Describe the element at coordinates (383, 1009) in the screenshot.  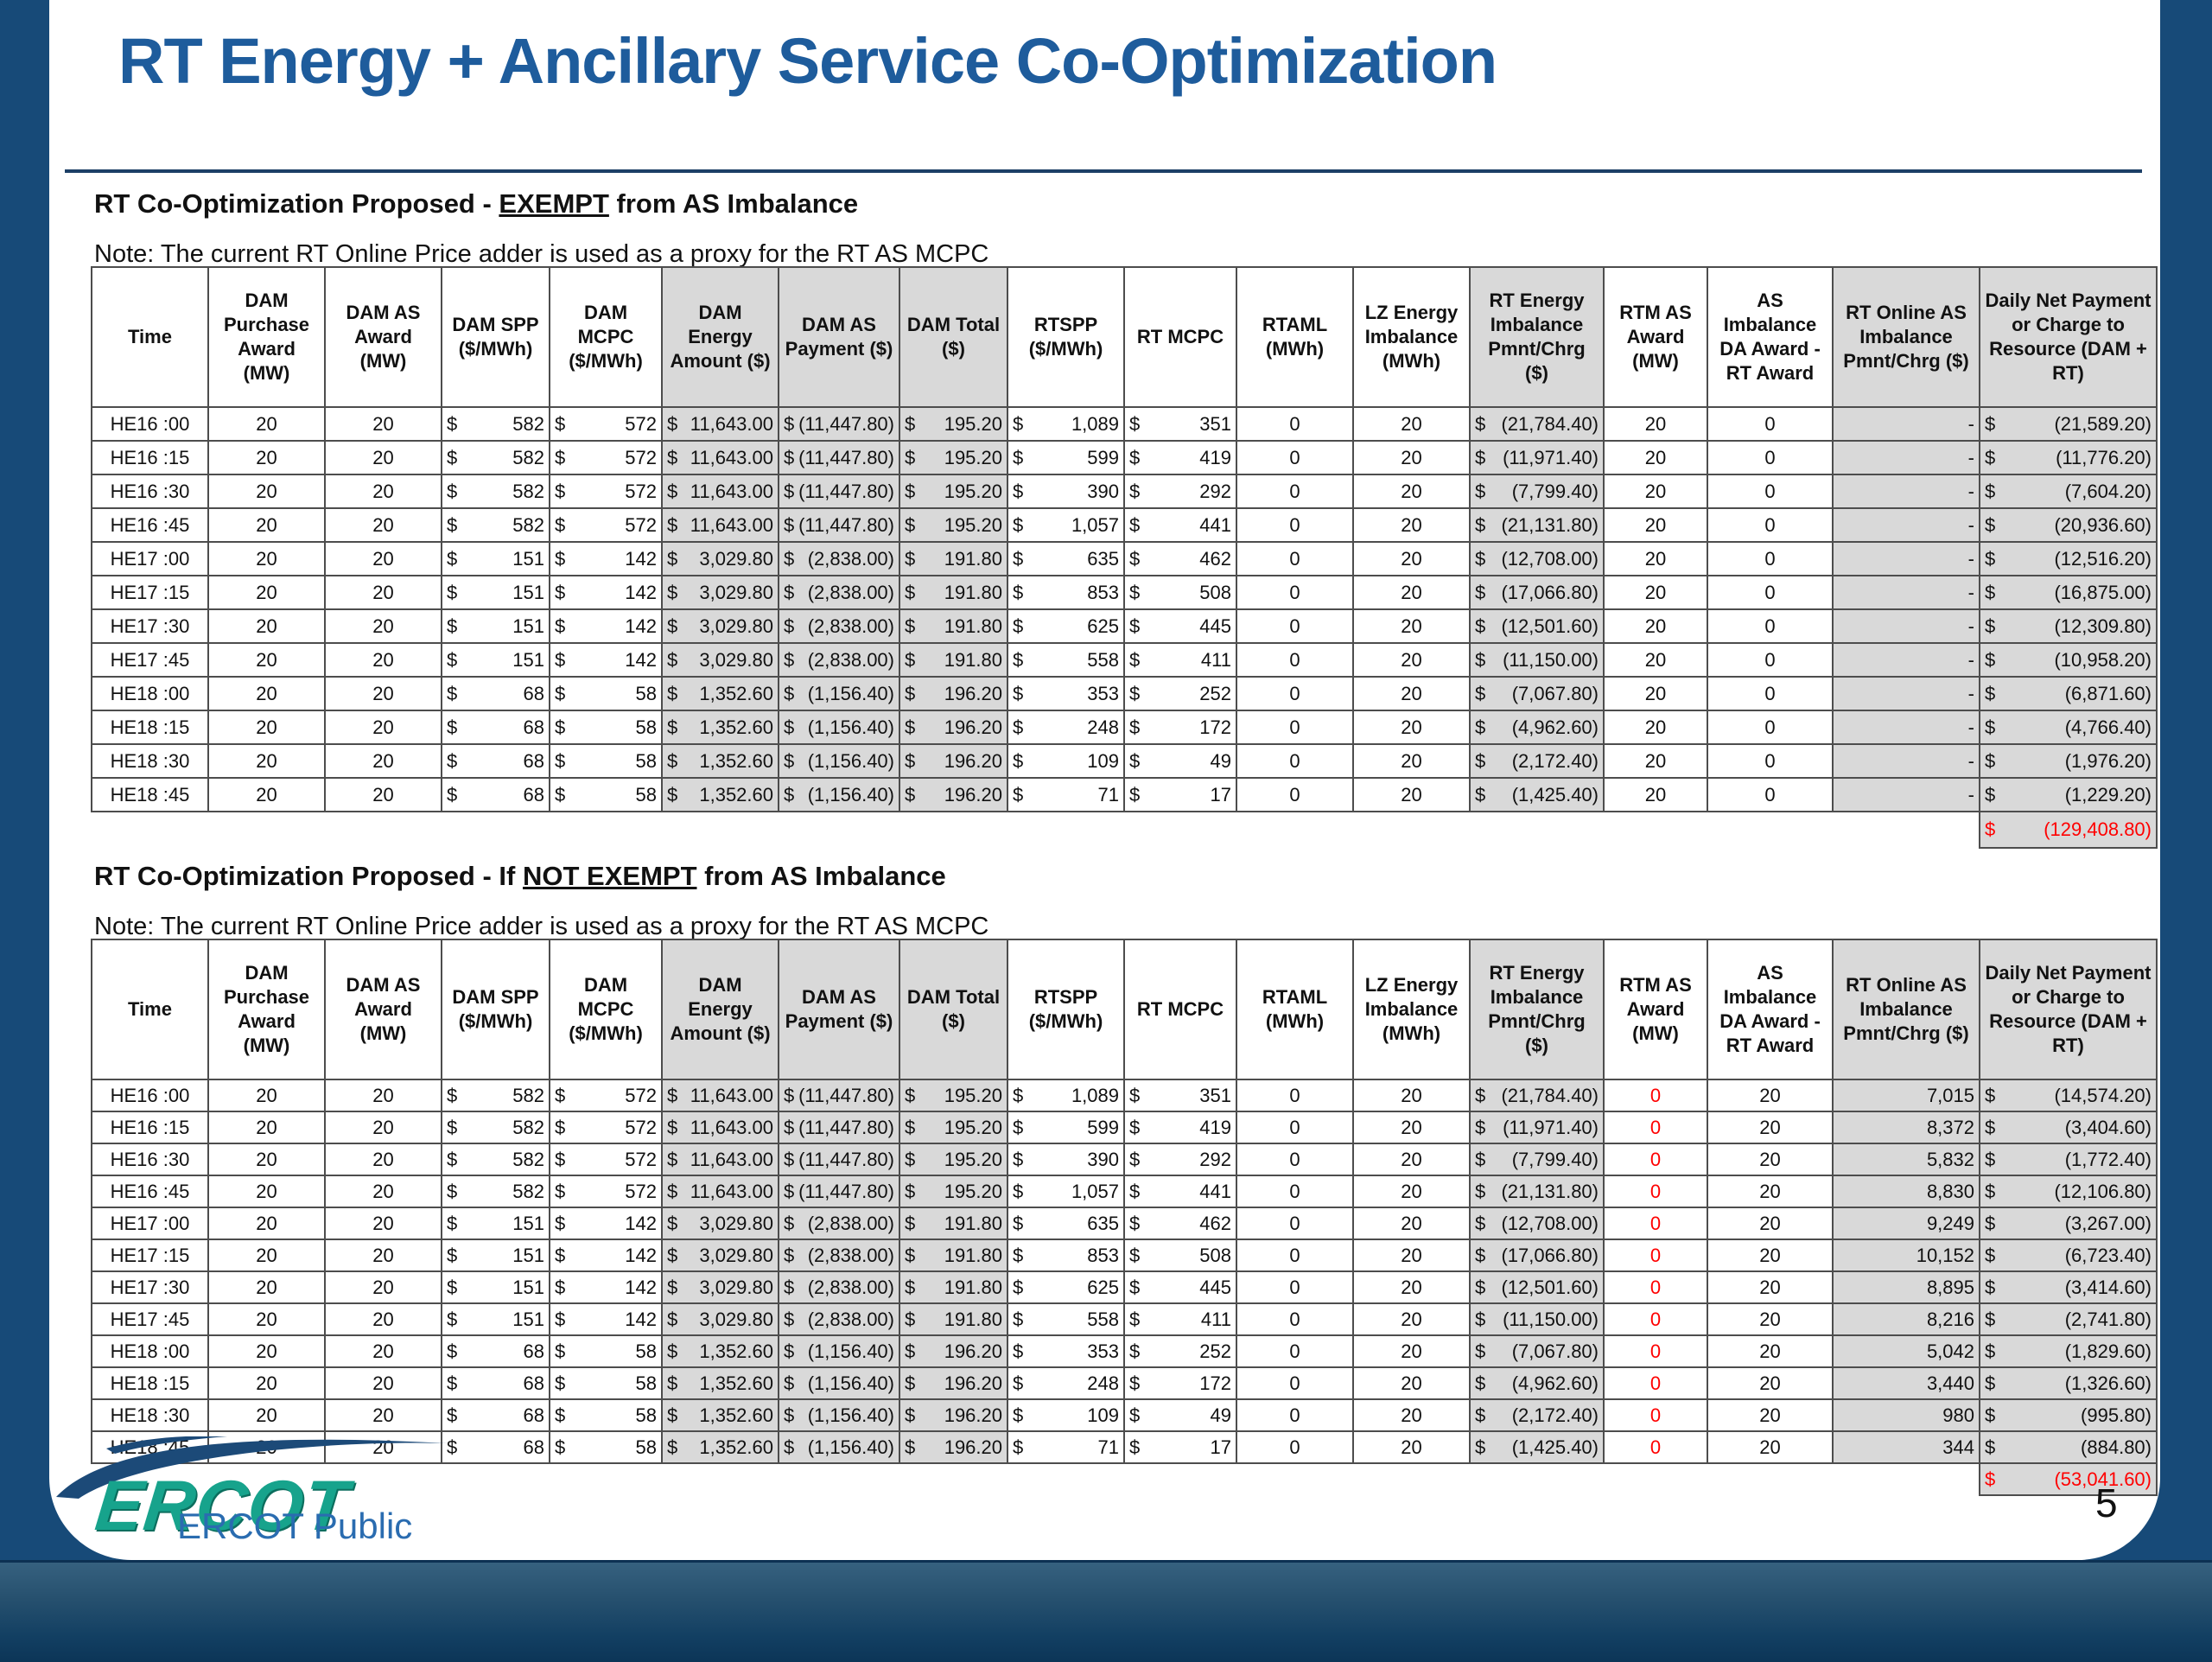
I see `column-header-dam_as_award: DAM AS Award (MW)` at that location.